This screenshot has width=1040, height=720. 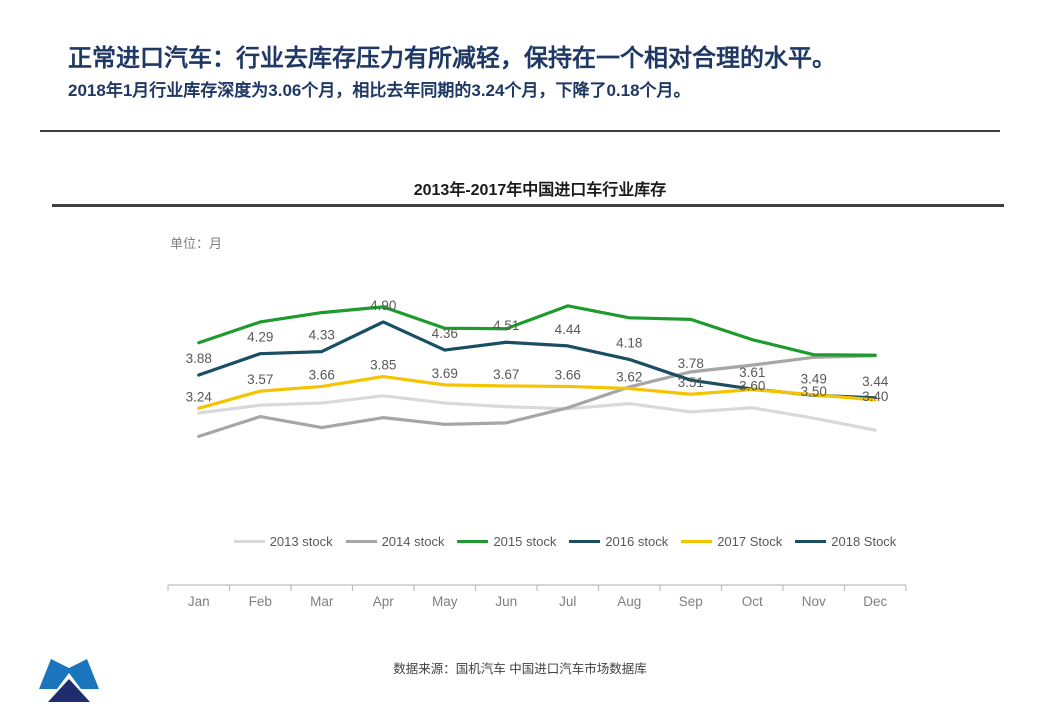 What do you see at coordinates (506, 374) in the screenshot?
I see `data-label: 3.67` at bounding box center [506, 374].